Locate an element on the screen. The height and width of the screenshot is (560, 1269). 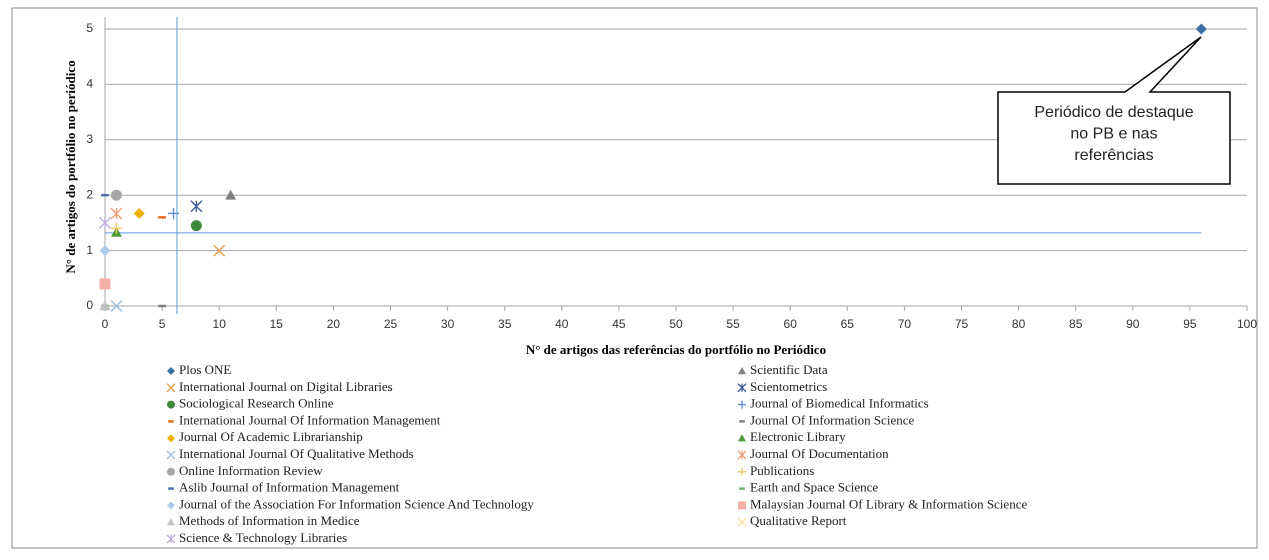
x-tick-label: 40 is located at coordinates (562, 324).